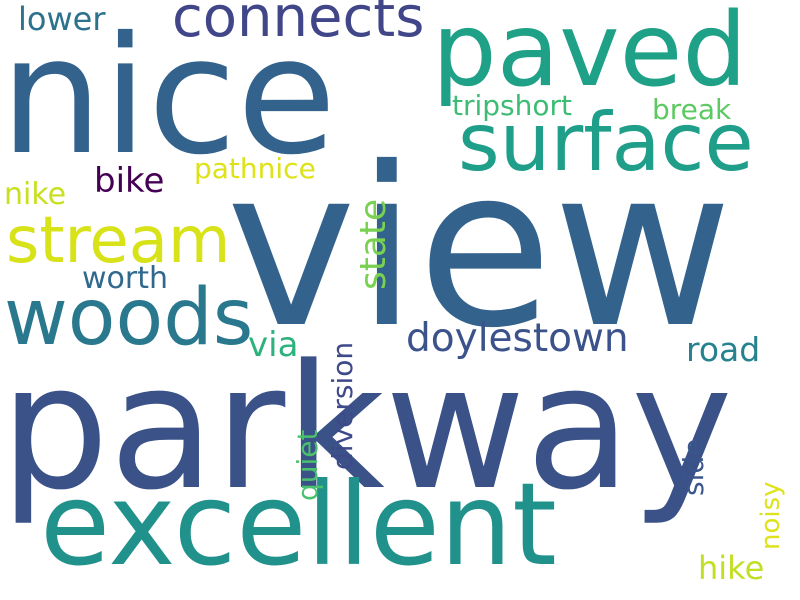 The width and height of the screenshot is (800, 600). Describe the element at coordinates (168, 97) in the screenshot. I see `word-nice: nice` at that location.